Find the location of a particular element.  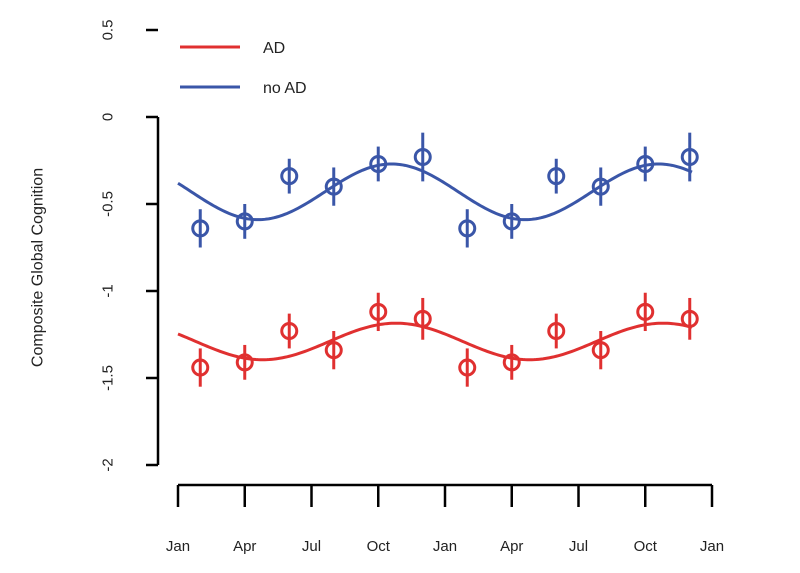

legend-label-no-ad: no AD is located at coordinates (285, 88).